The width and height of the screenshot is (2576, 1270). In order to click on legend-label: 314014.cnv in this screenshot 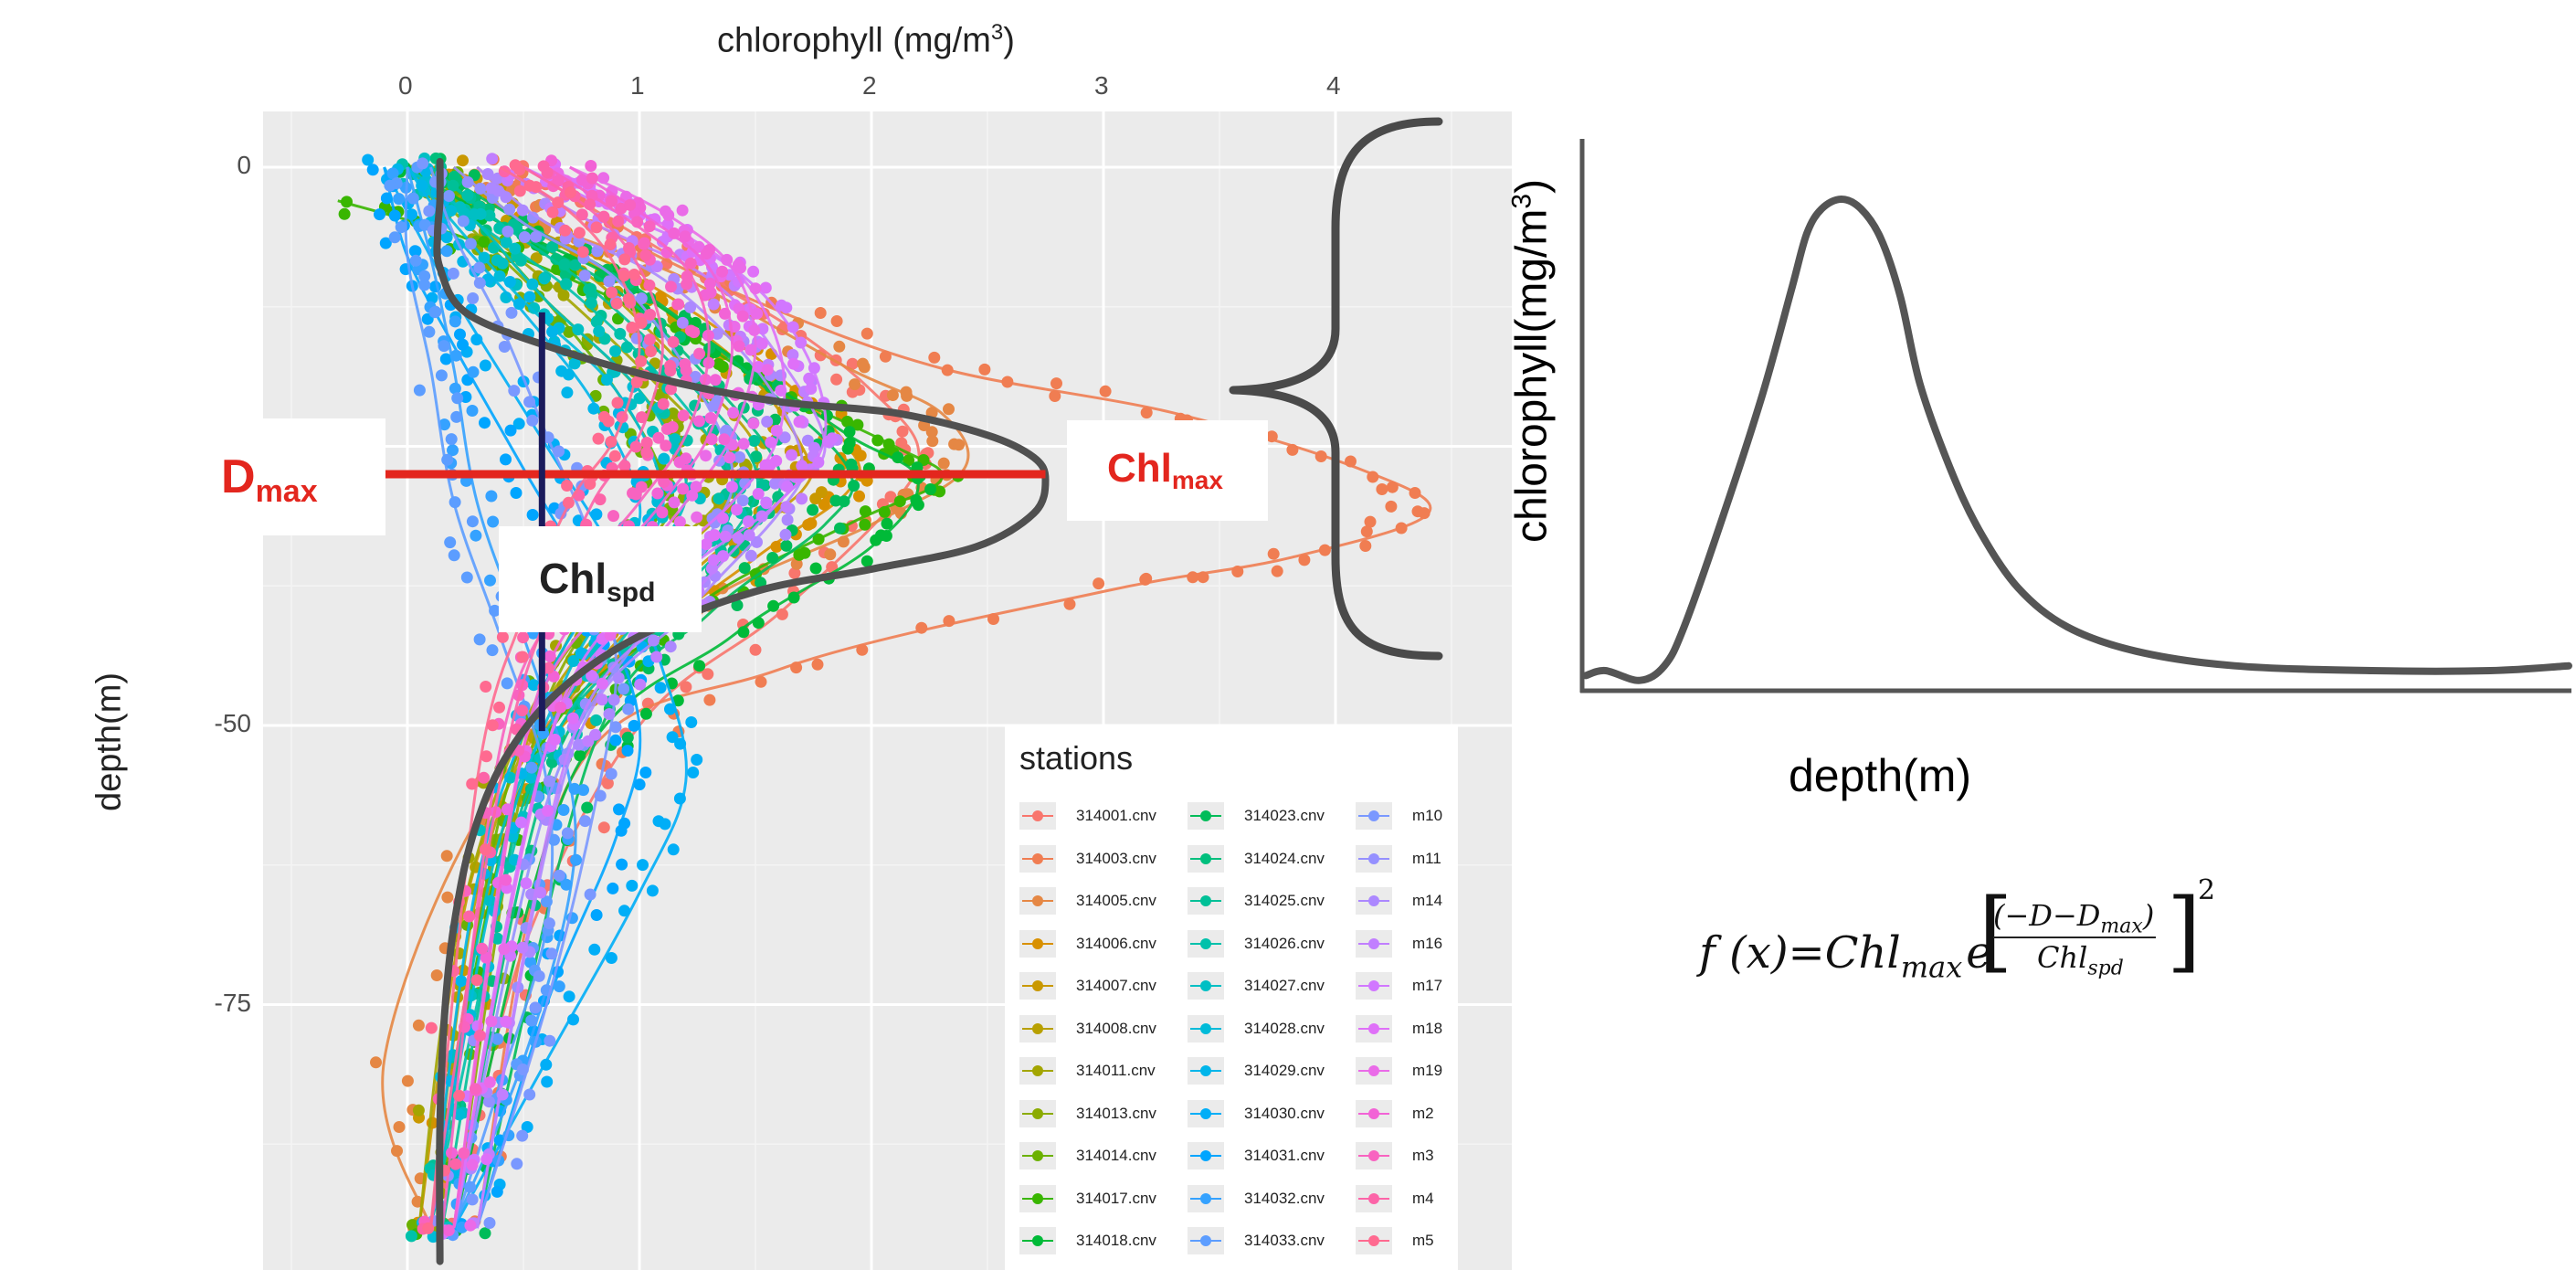, I will do `click(1116, 1155)`.